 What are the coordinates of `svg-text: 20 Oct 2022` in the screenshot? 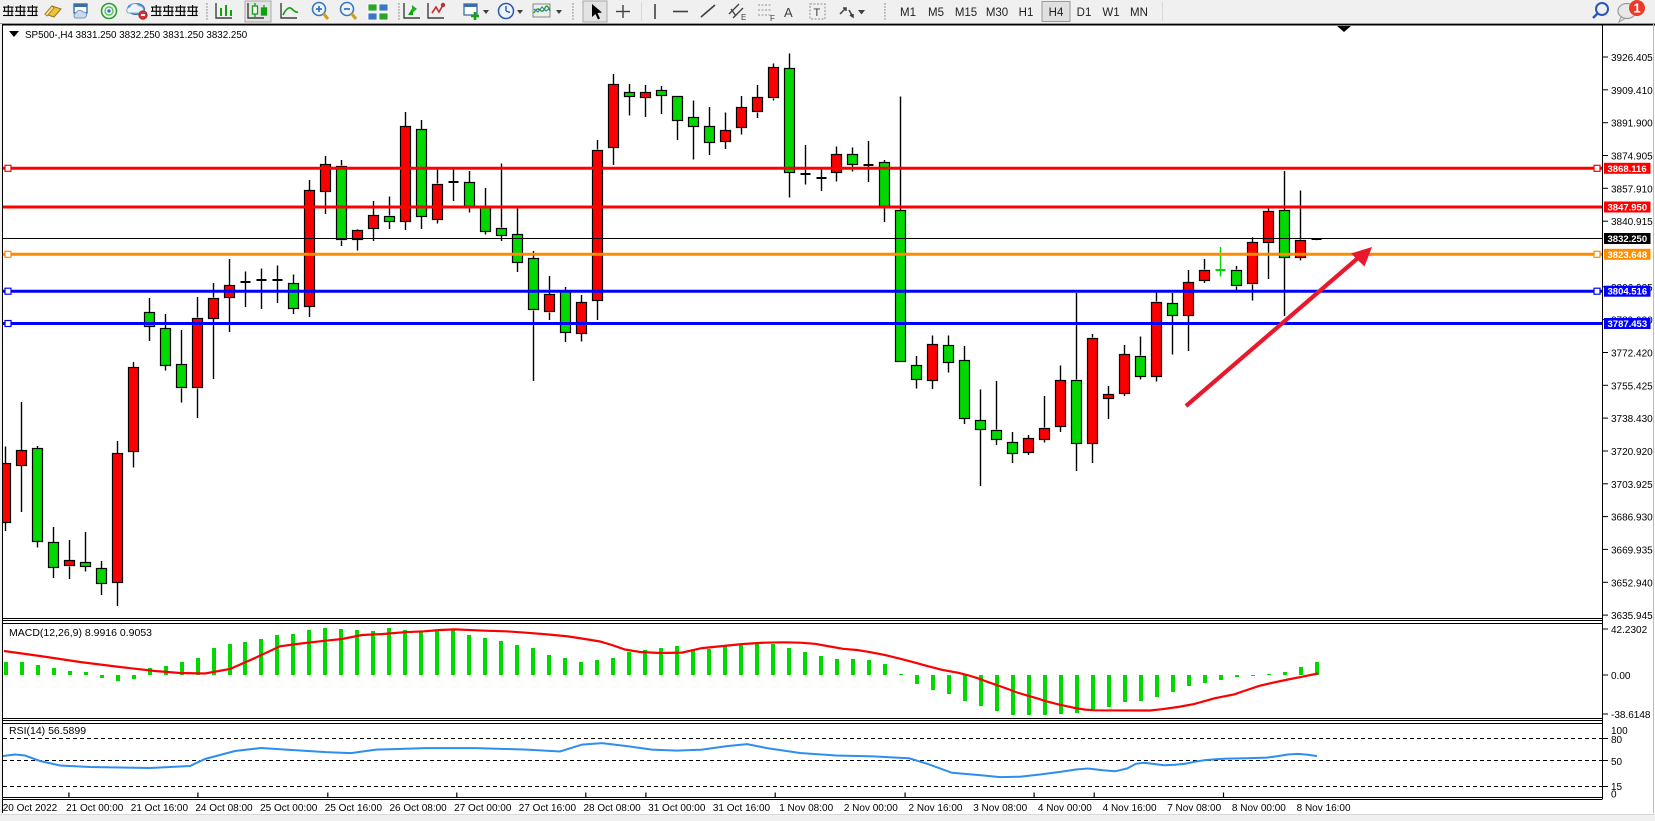 It's located at (30, 808).